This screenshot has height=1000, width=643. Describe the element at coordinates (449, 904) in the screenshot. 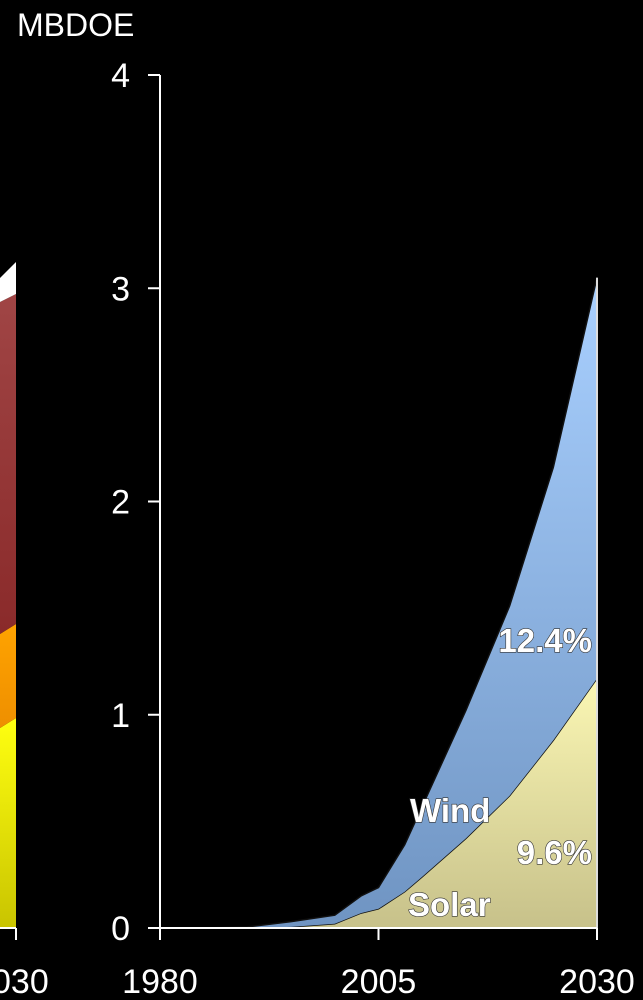

I see `solar-name-label: Solar` at that location.